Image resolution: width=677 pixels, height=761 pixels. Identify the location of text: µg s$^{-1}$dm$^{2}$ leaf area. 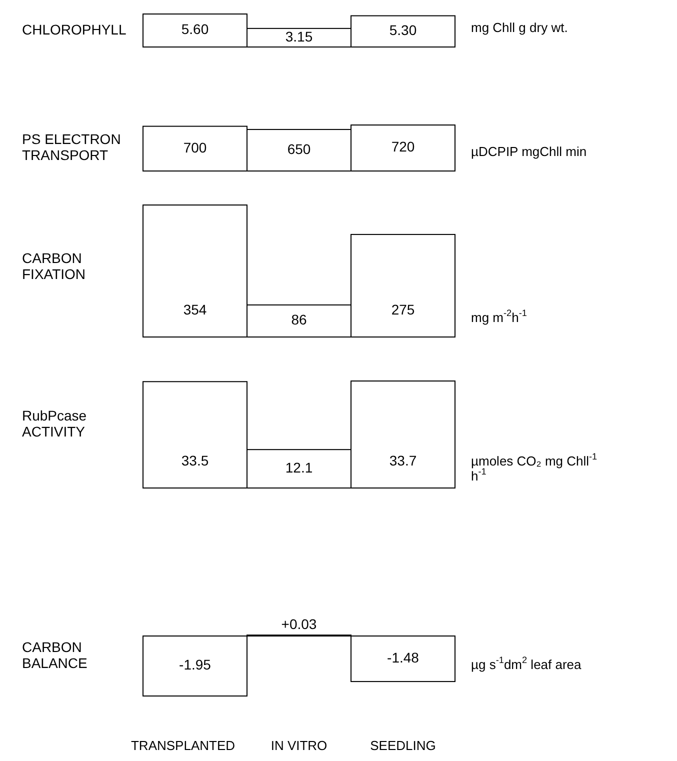
(526, 663).